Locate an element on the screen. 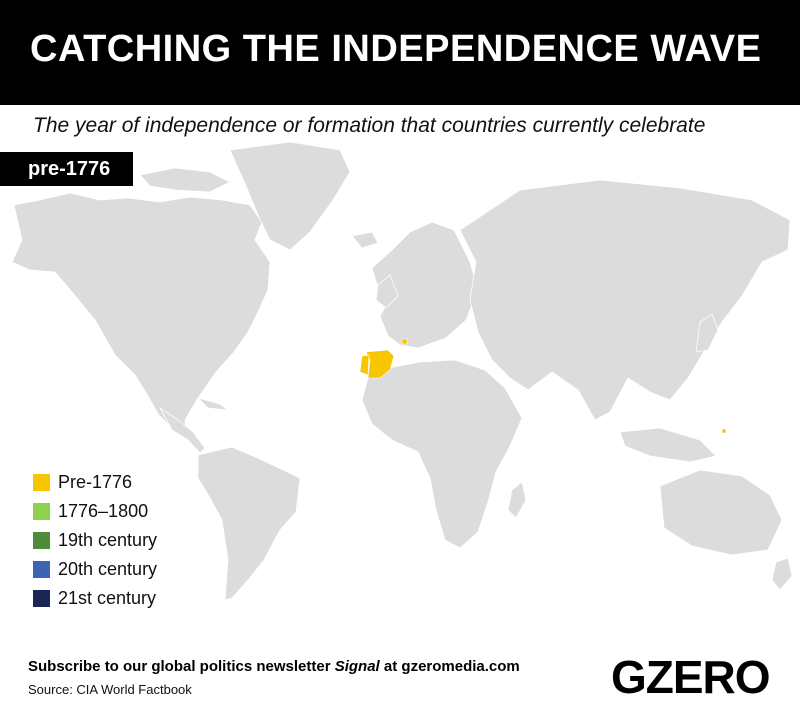  africa is located at coordinates (442, 454).